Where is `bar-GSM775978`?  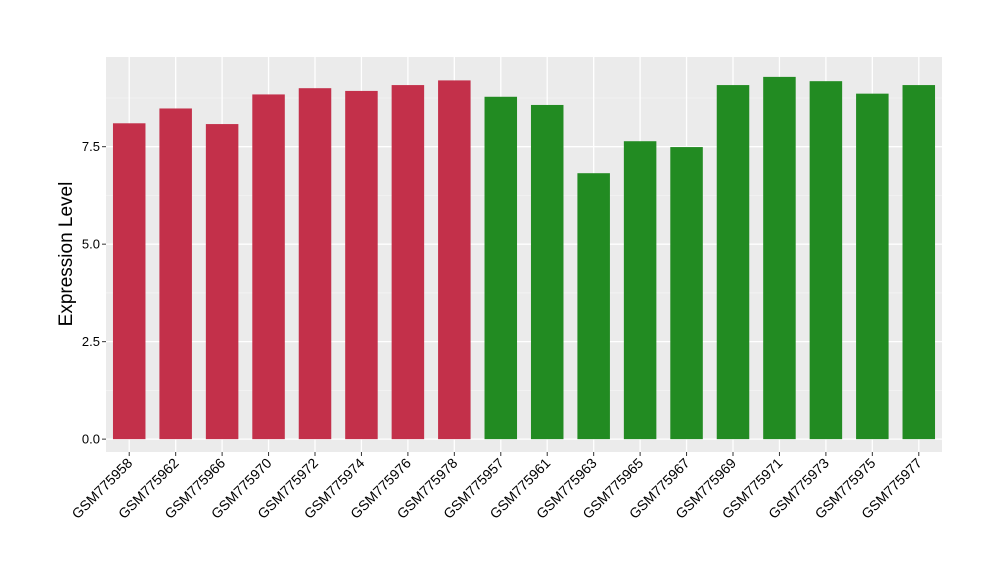
bar-GSM775978 is located at coordinates (454, 260).